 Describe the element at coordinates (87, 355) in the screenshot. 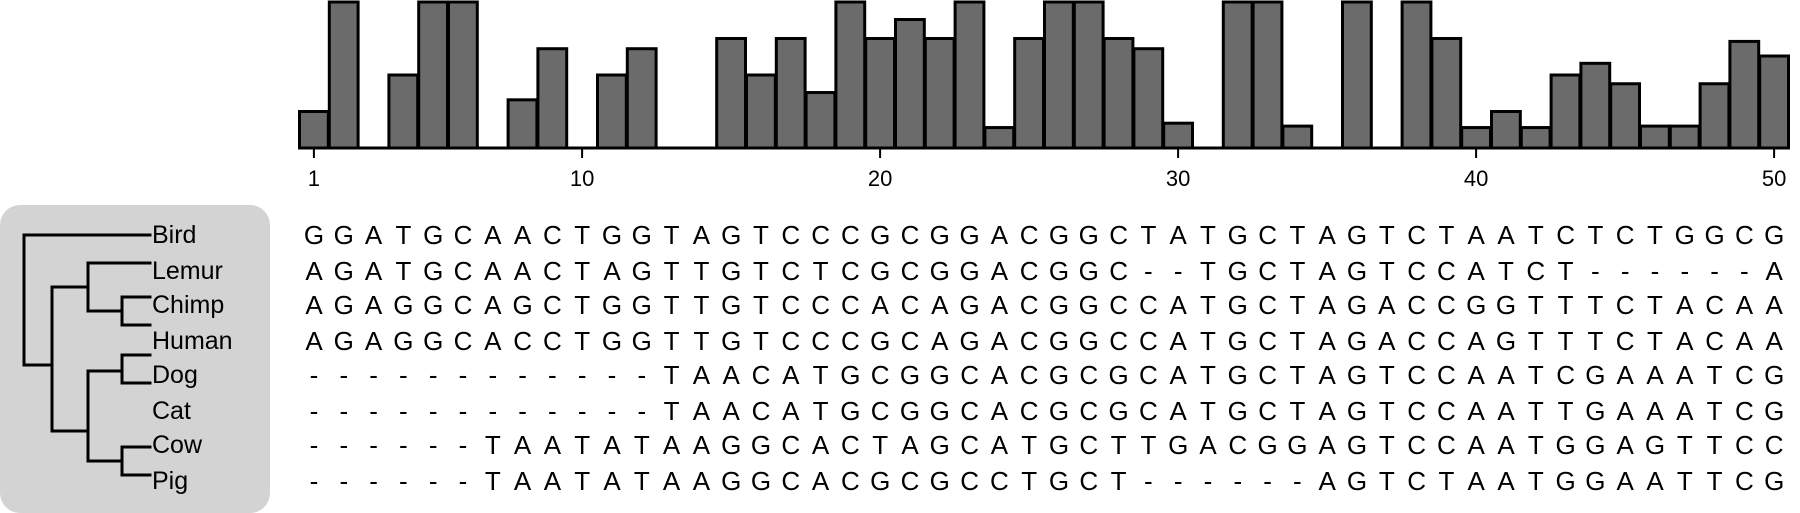

I see `phylogenetic-tree` at that location.